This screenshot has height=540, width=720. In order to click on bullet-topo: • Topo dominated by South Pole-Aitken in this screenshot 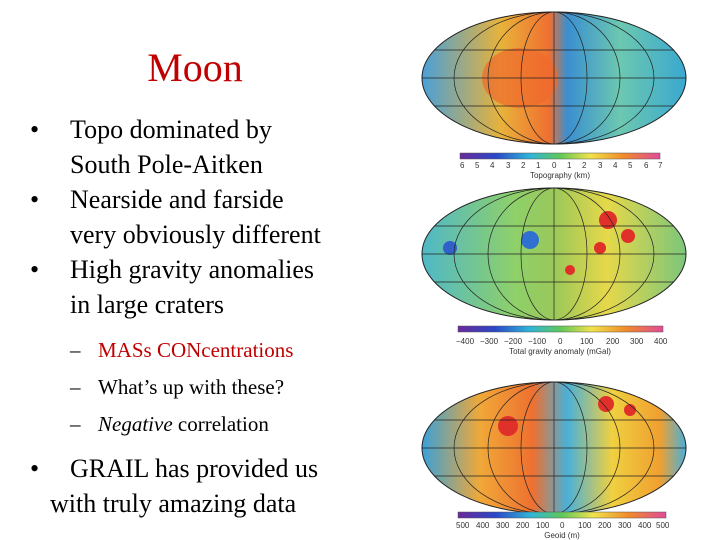, I will do `click(151, 147)`.